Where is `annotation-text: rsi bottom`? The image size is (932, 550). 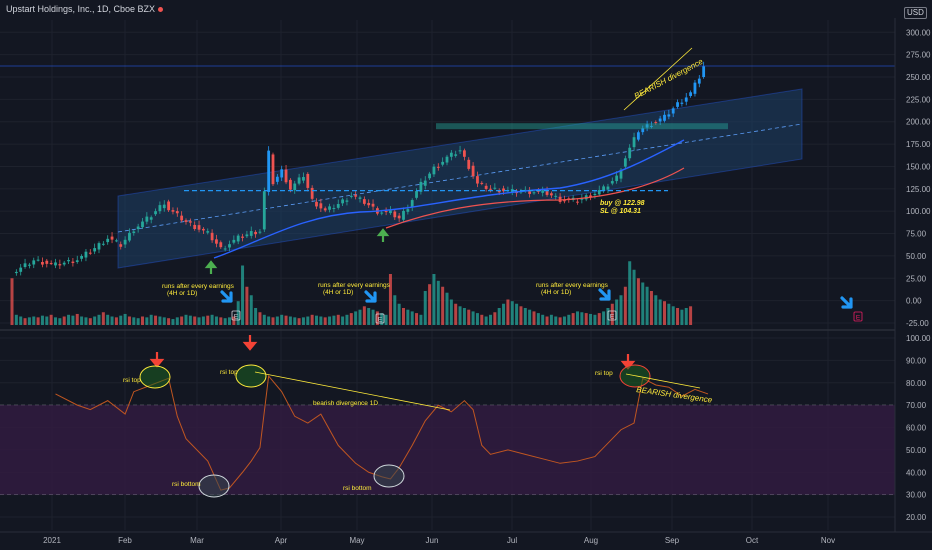
annotation-text: rsi bottom is located at coordinates (186, 484).